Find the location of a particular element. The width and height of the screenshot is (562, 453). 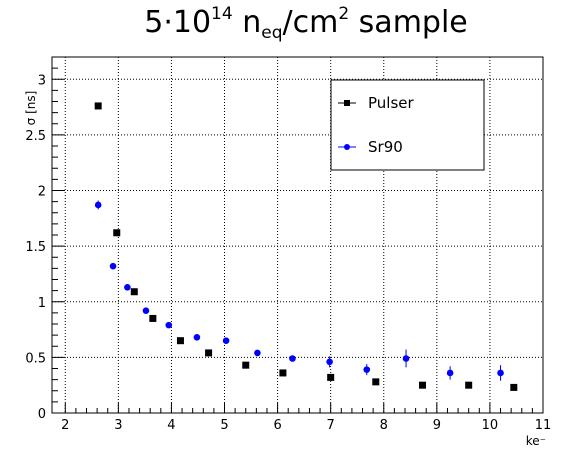

y-tick-label: 0.5 is located at coordinates (35, 358).